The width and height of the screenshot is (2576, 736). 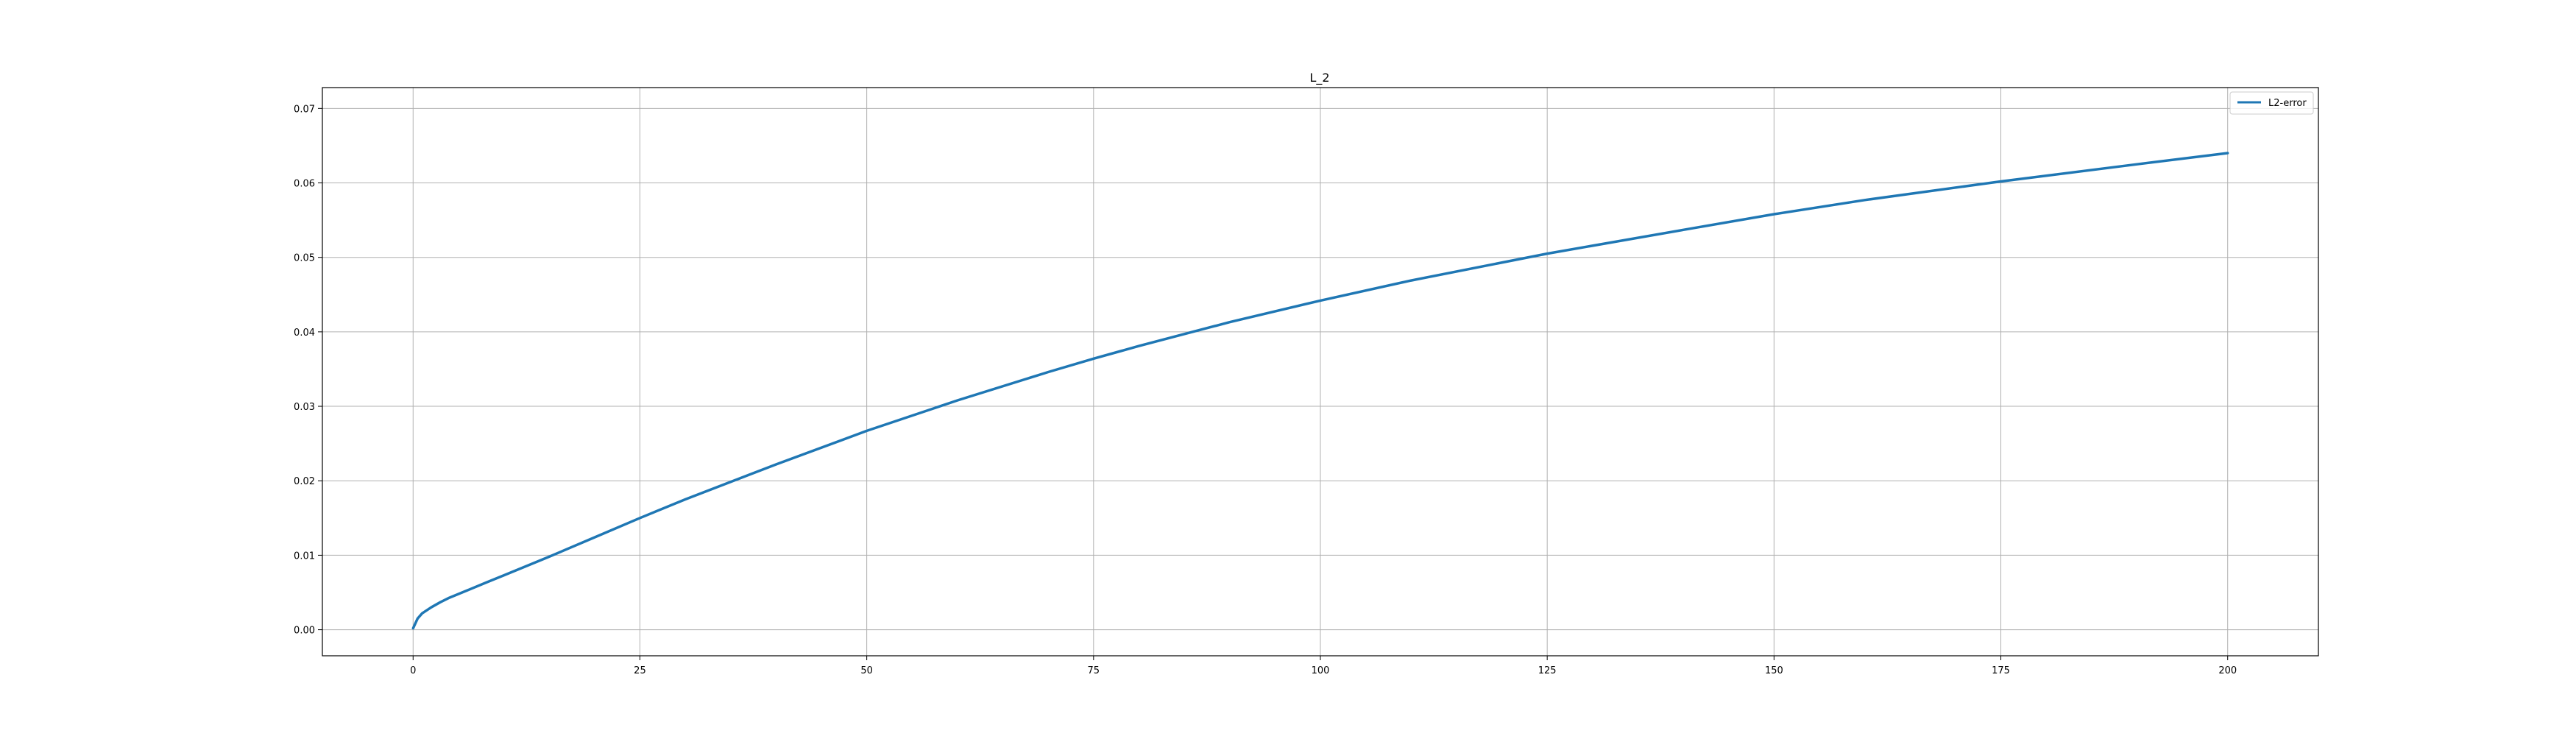 I want to click on x-tick-label: 125, so click(x=1547, y=670).